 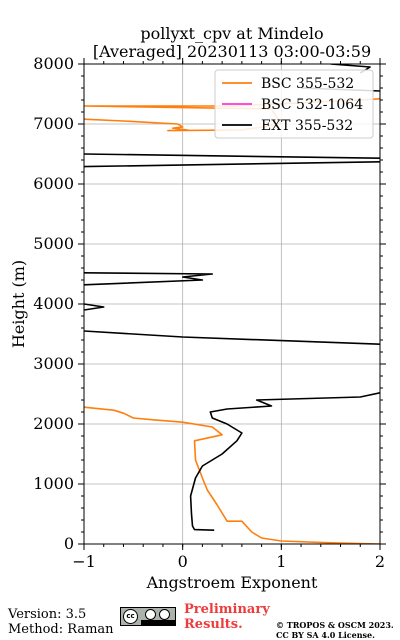 What do you see at coordinates (130, 616) in the screenshot?
I see `cc-icon: cc` at bounding box center [130, 616].